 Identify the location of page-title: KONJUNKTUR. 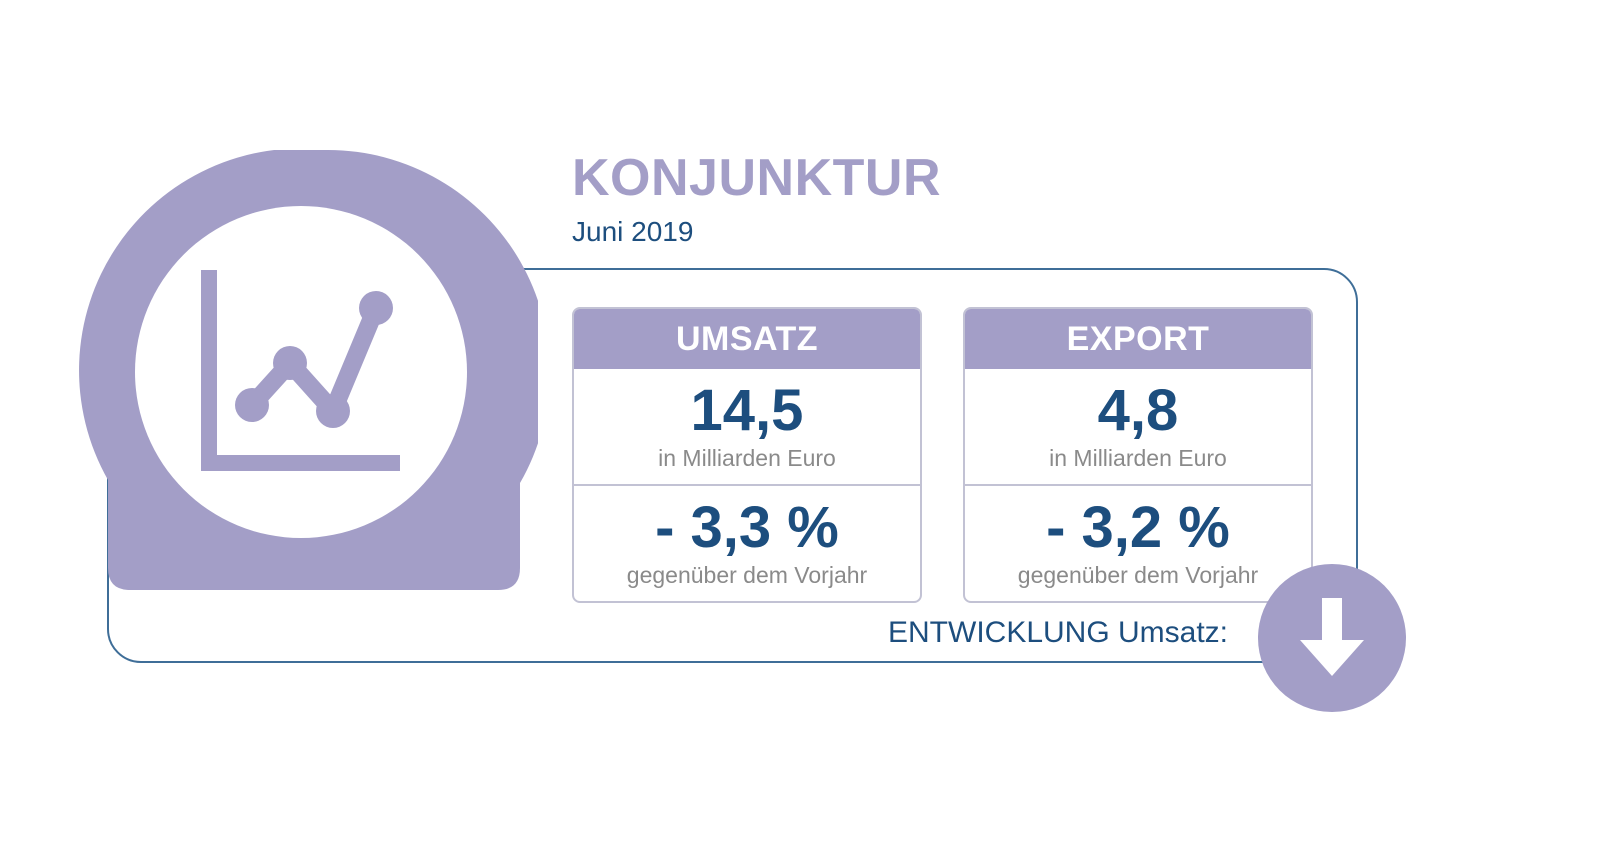
(756, 178).